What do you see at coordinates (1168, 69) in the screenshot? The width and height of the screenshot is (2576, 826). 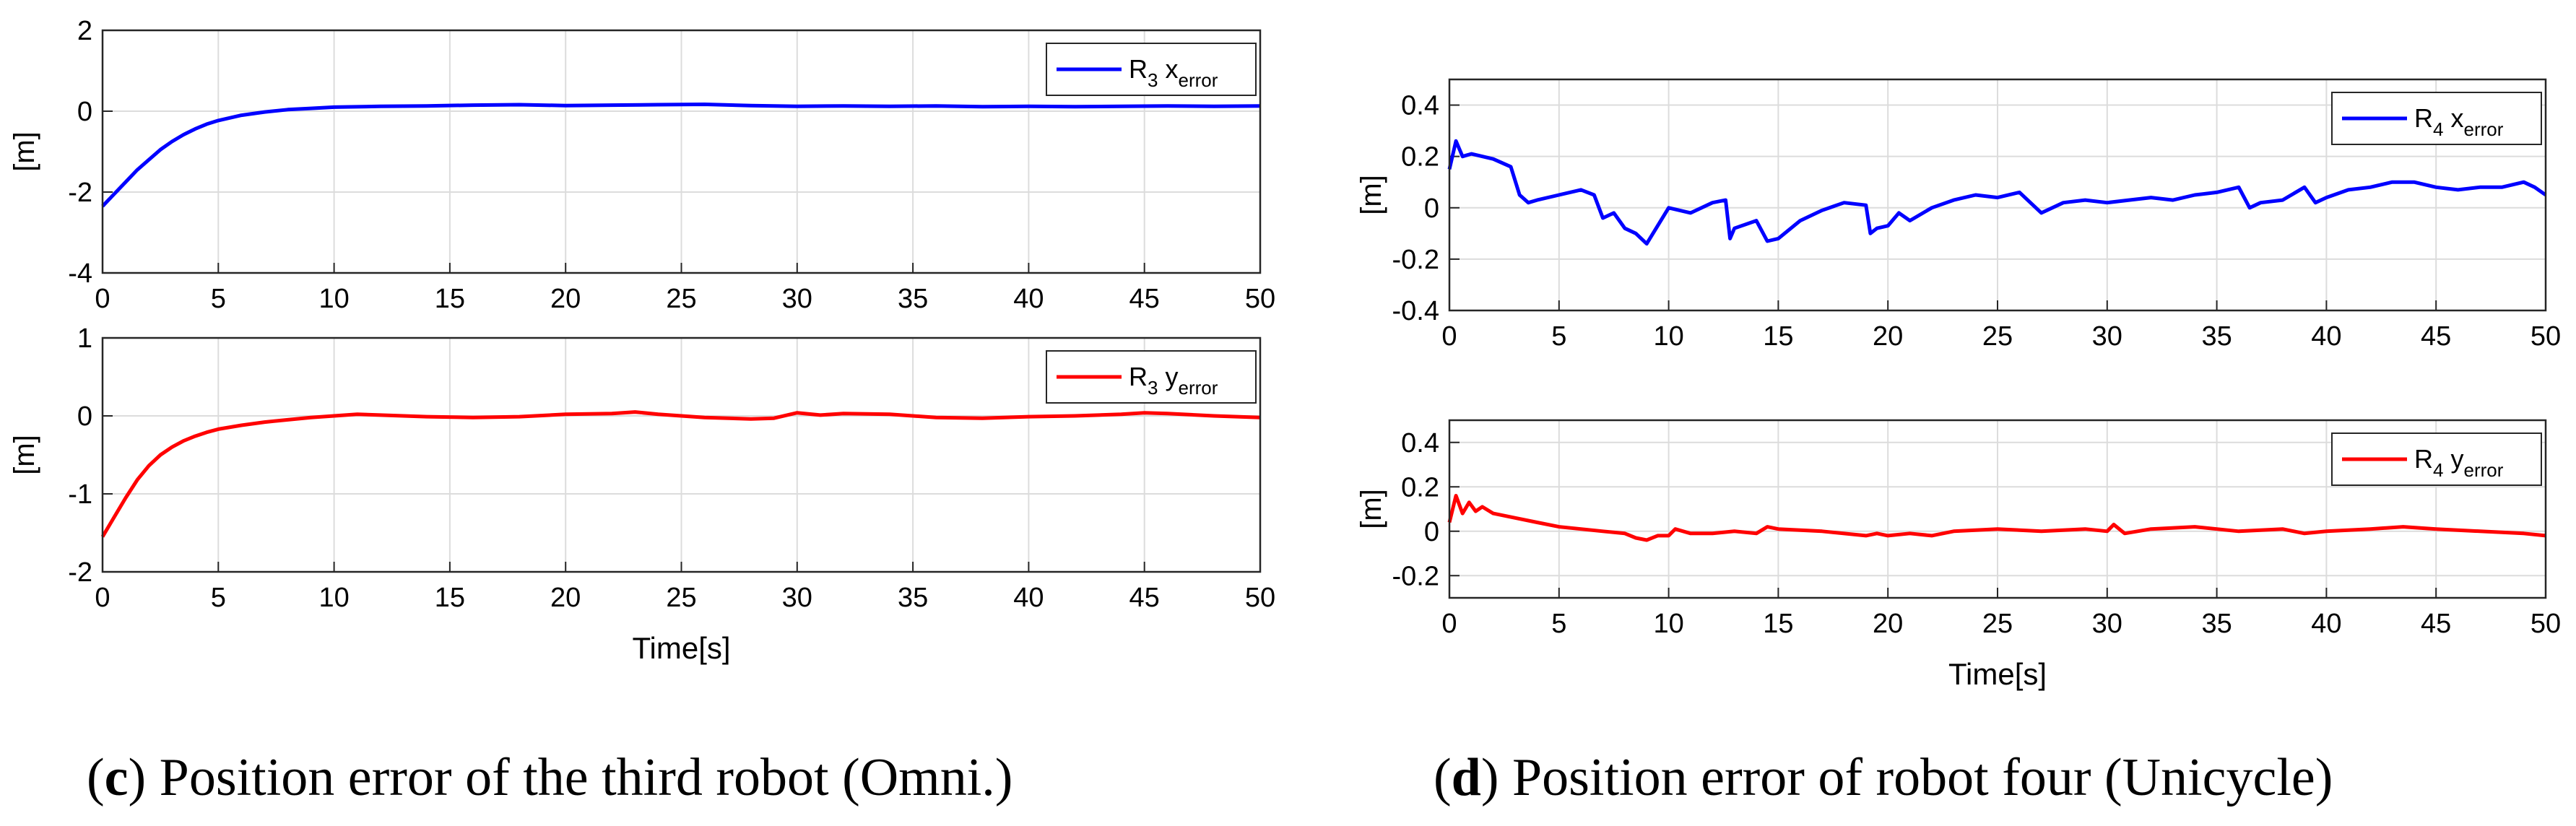 I see `legend-text: x` at bounding box center [1168, 69].